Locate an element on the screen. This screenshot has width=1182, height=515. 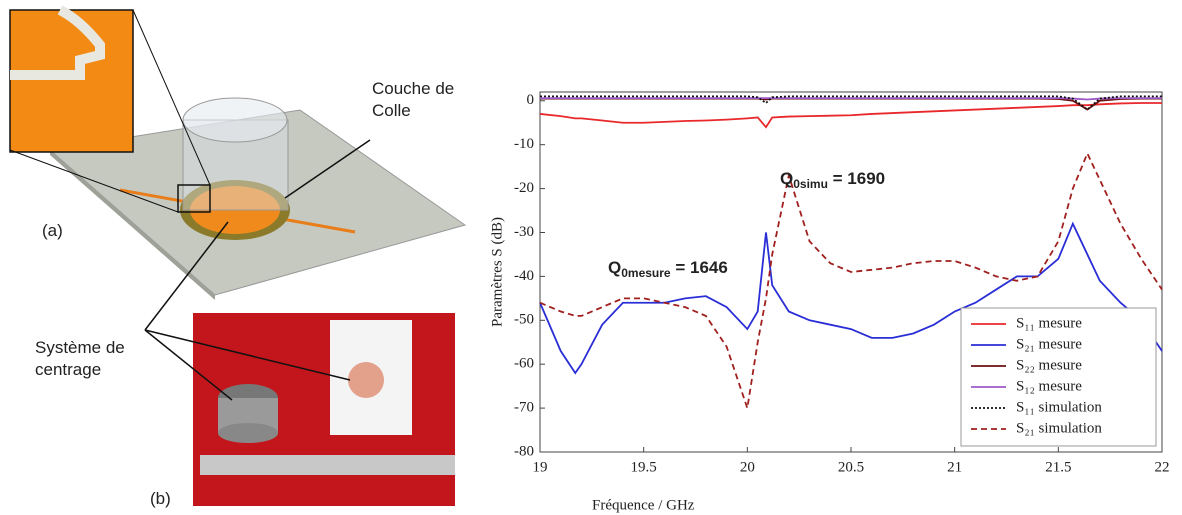
legend-label: S₂₁ simulation is located at coordinates (1059, 428).